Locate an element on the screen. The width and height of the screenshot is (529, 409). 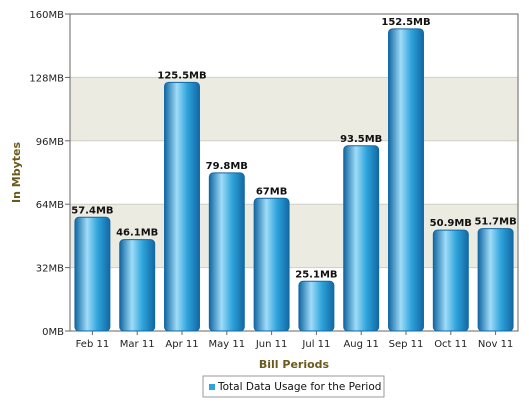
x-tick-label: Jul 11 is located at coordinates (315, 344).